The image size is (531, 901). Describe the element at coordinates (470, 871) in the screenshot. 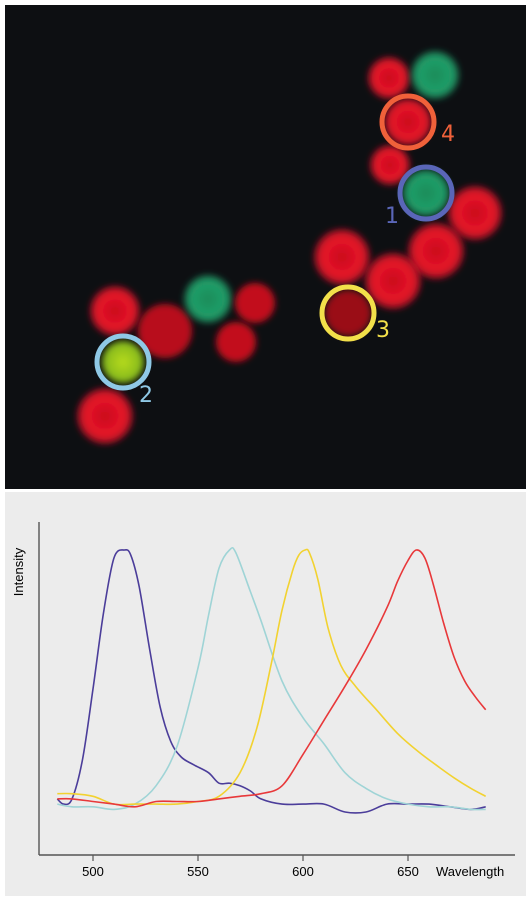

I see `x-axis-label: Wavelength` at that location.